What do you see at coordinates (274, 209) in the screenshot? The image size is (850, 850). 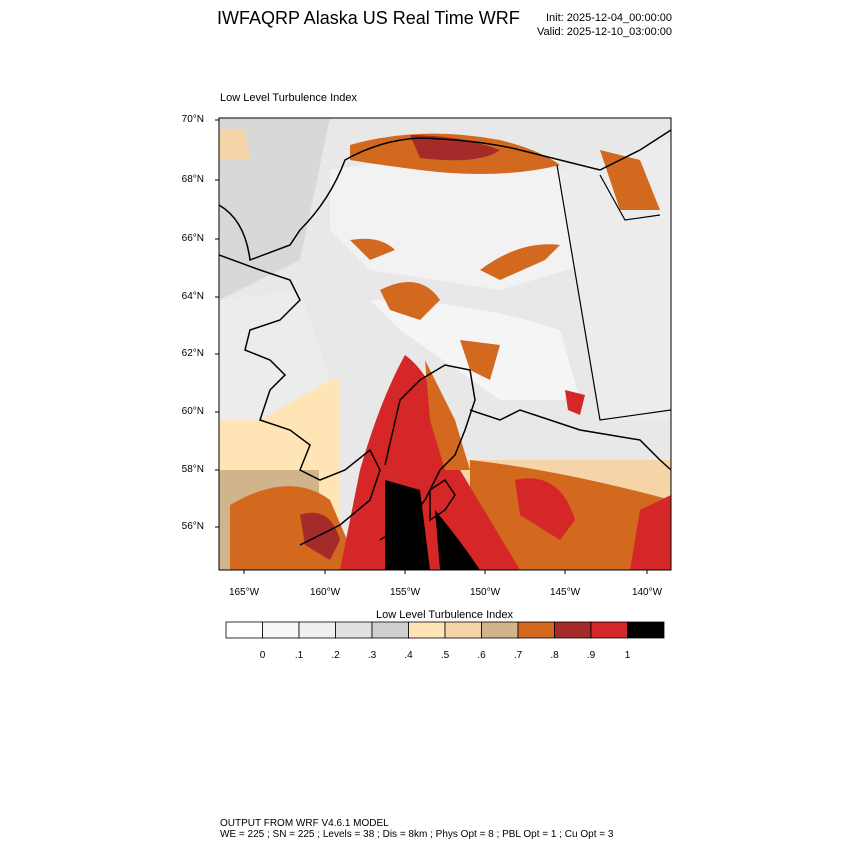 I see `field-land-west` at bounding box center [274, 209].